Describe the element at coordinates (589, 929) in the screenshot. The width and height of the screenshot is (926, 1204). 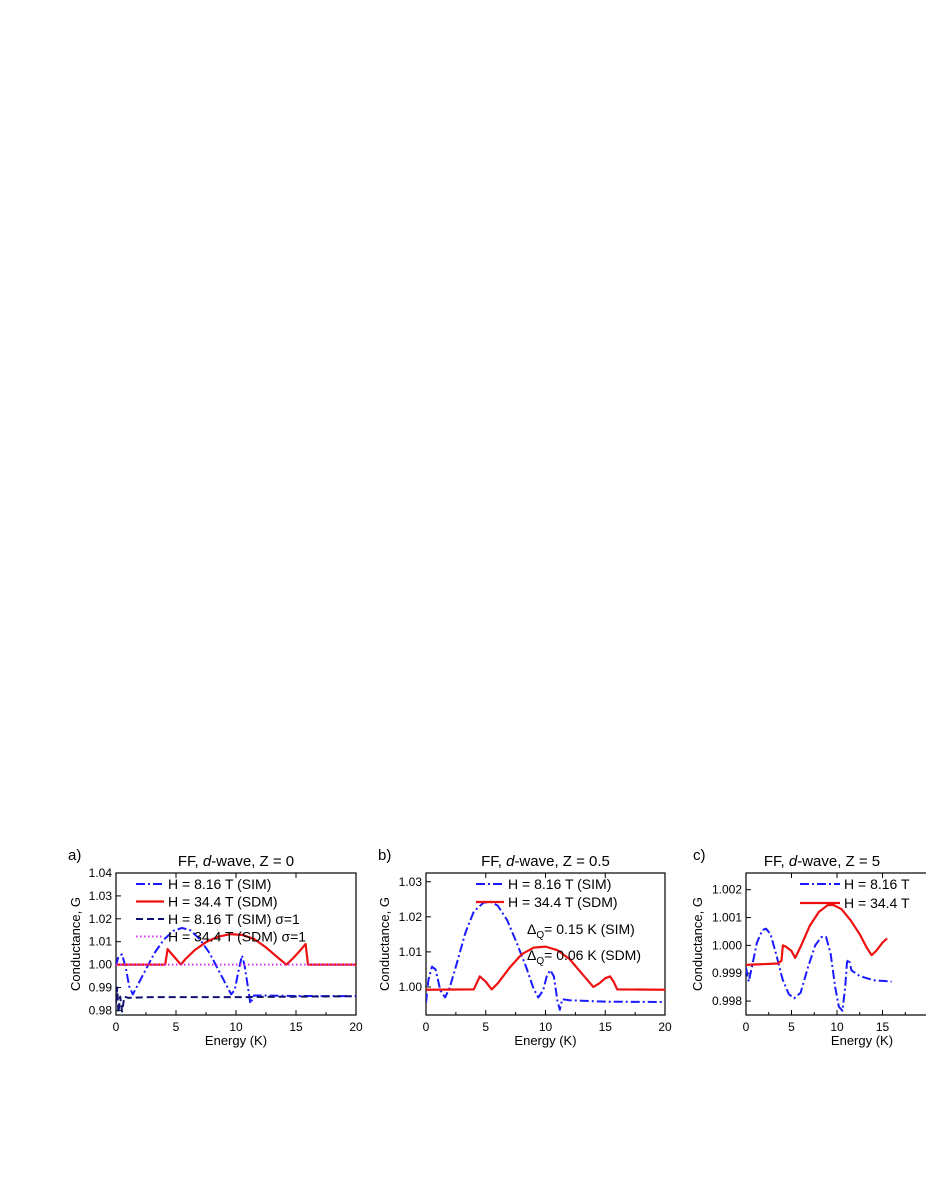
I see `annotation-text: = 0.15 K (SIM)` at that location.